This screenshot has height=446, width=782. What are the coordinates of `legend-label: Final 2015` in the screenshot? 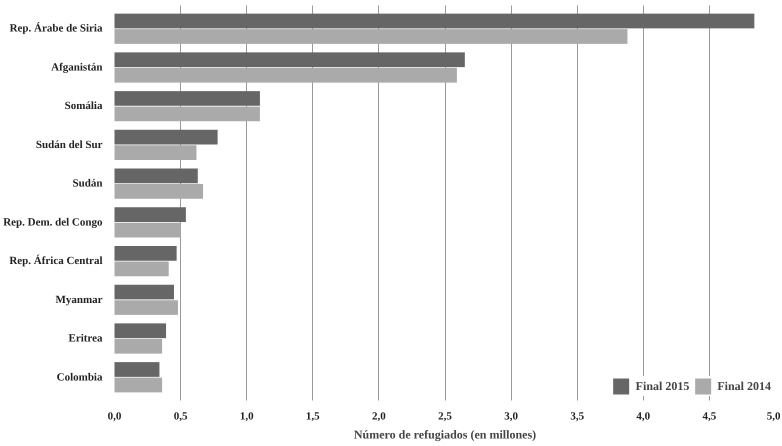 It's located at (663, 386).